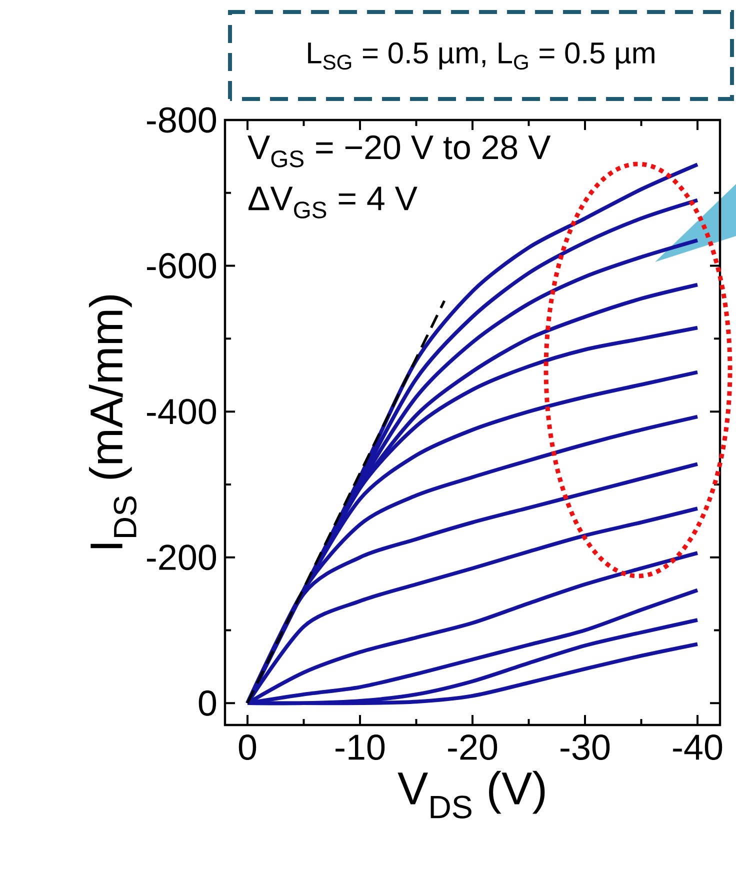 The image size is (736, 874). Describe the element at coordinates (181, 120) in the screenshot. I see `y-tick-label: -800` at that location.